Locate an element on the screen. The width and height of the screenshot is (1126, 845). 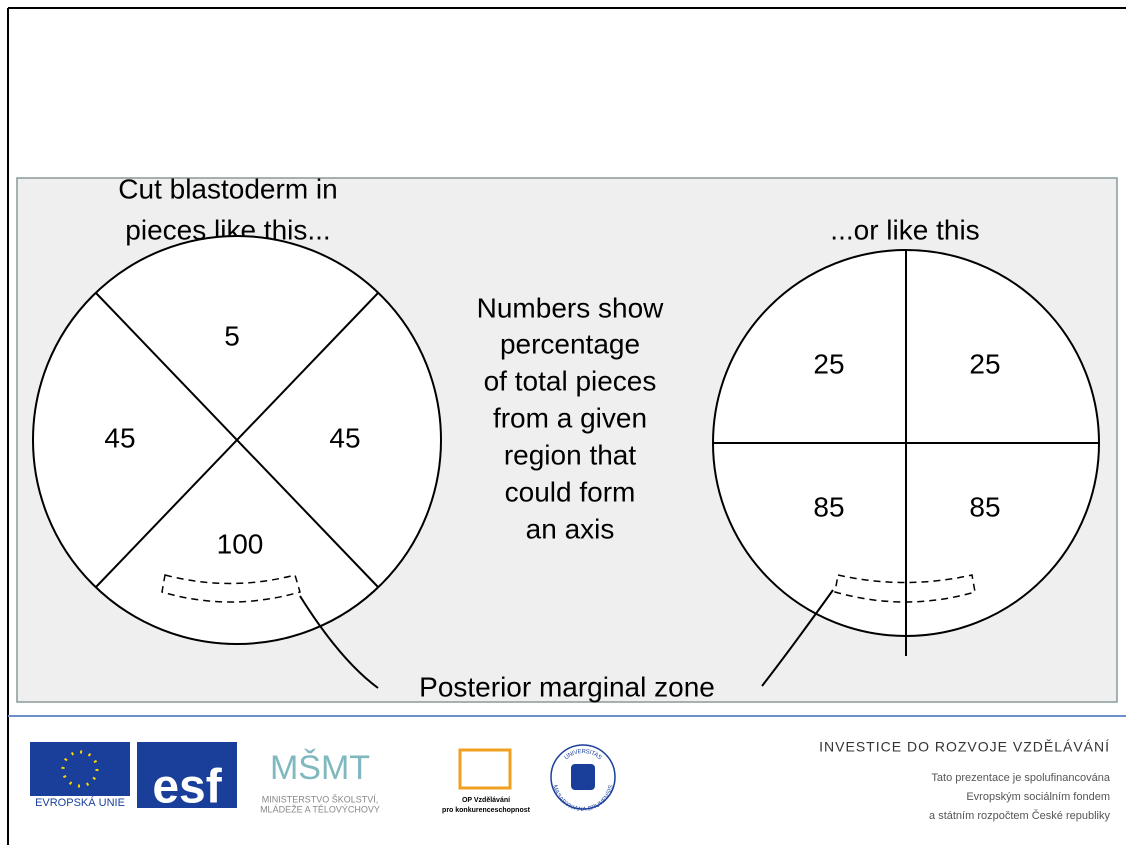
right-title: ...or like this is located at coordinates (904, 229).